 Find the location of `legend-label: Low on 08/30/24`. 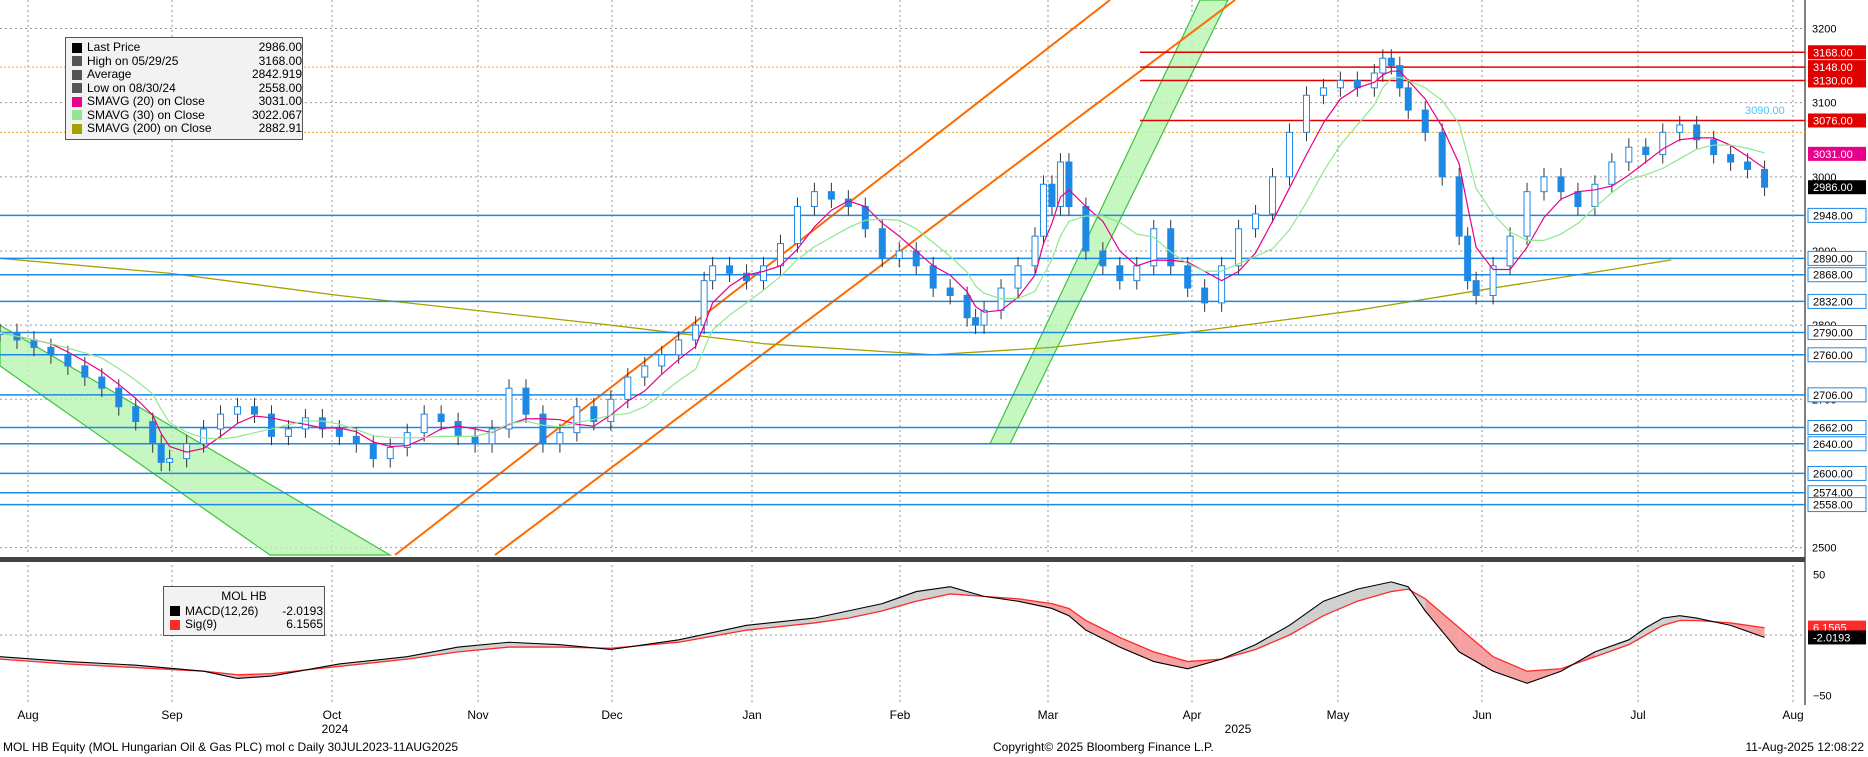

legend-label: Low on 08/30/24 is located at coordinates (131, 87).